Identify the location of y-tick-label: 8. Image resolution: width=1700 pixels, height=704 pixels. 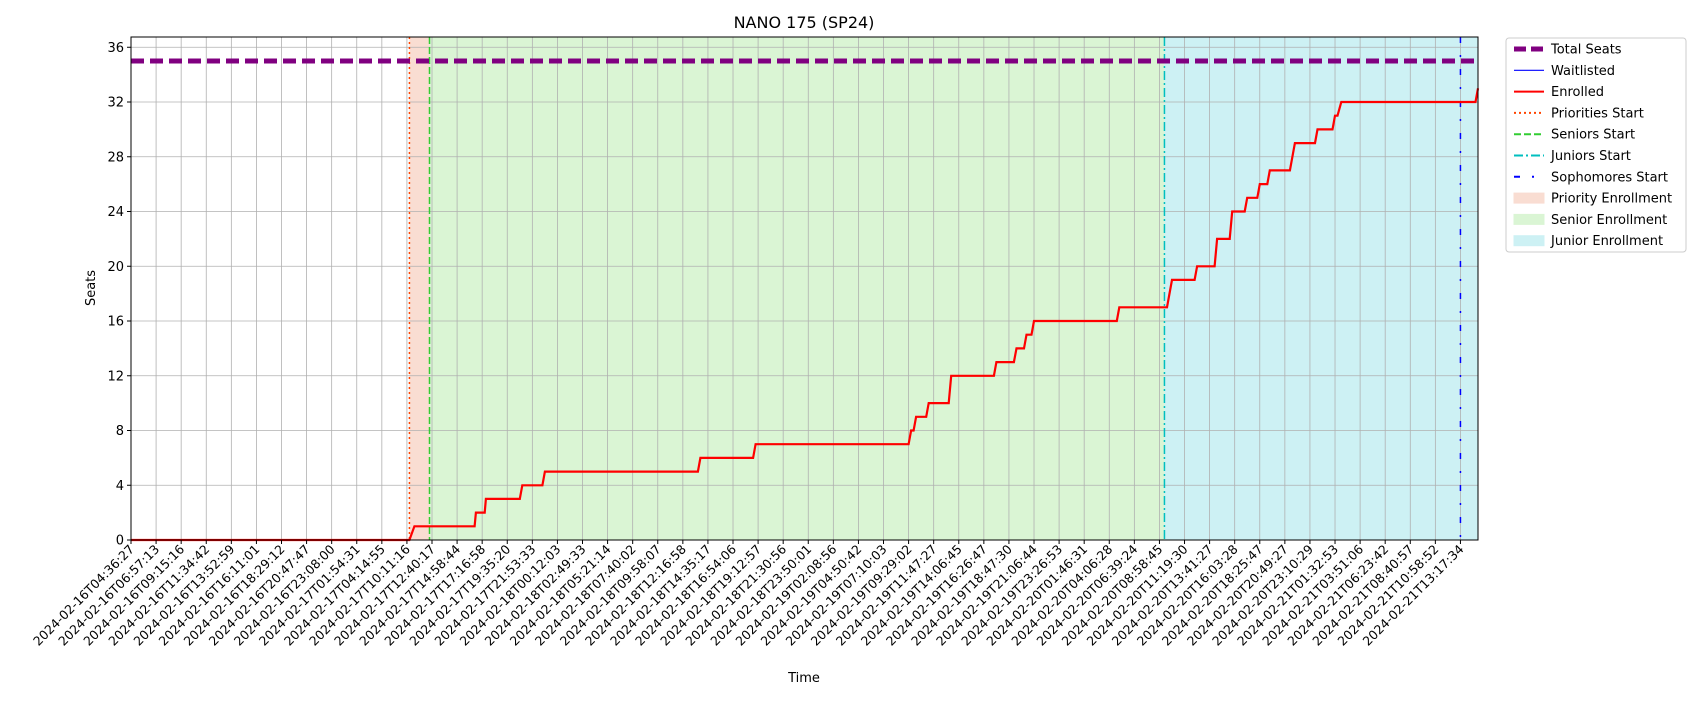
(120, 431).